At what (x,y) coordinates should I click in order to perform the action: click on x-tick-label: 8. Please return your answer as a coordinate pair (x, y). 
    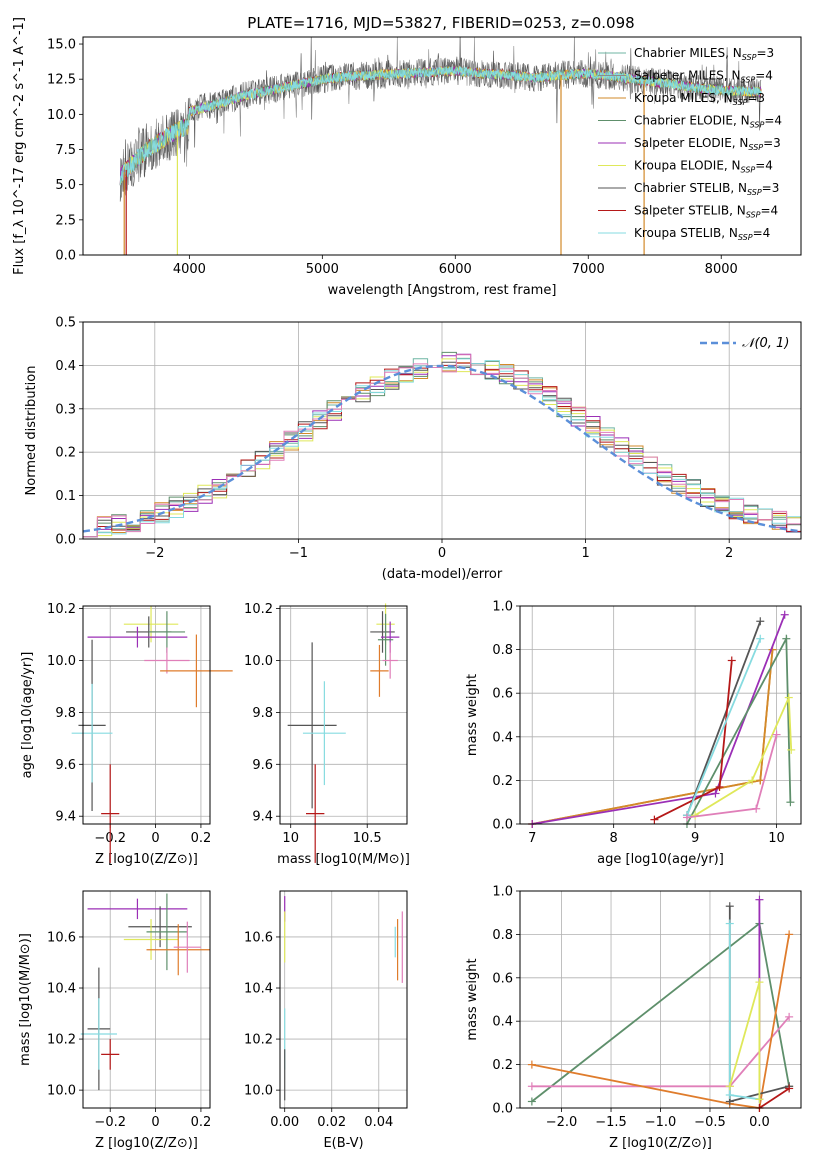
    Looking at the image, I should click on (614, 838).